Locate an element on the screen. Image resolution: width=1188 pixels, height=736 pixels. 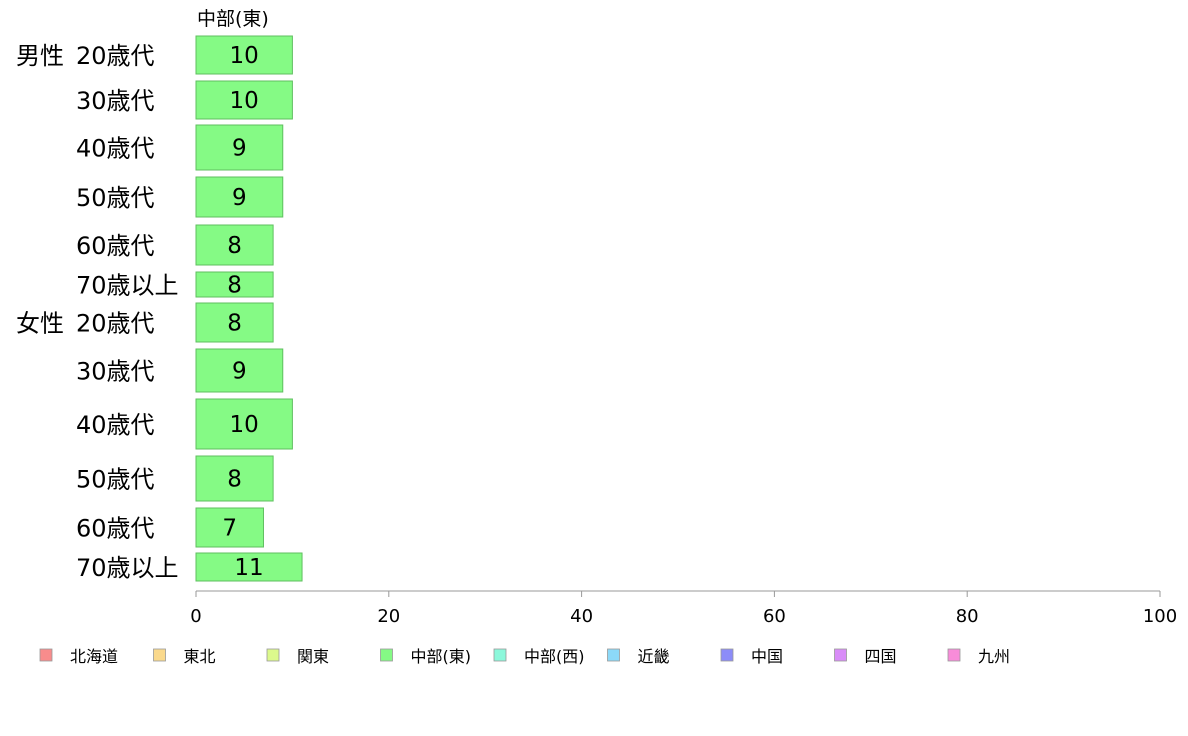
legend-label: 中国 is located at coordinates (767, 656).